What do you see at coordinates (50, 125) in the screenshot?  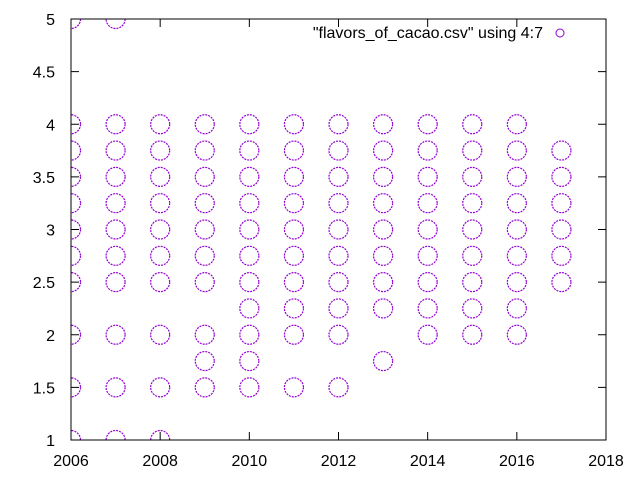 I see `y-tick-label: 4` at bounding box center [50, 125].